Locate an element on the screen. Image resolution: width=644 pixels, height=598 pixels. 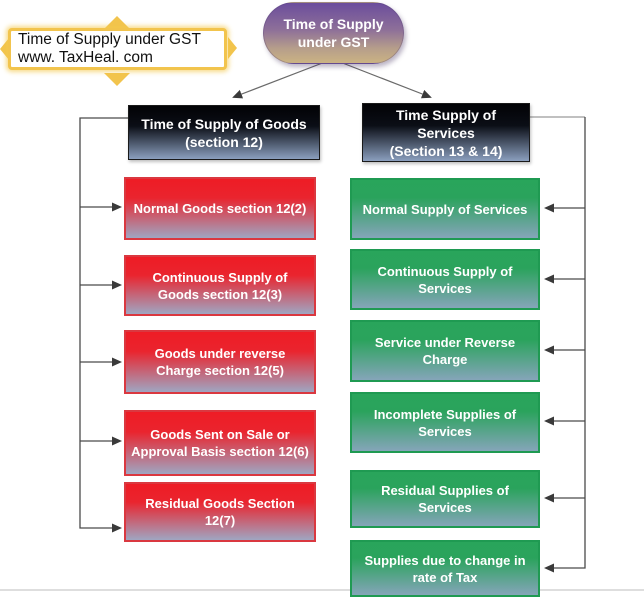
node-label: Incomplete Supplies of Services is located at coordinates (445, 422).